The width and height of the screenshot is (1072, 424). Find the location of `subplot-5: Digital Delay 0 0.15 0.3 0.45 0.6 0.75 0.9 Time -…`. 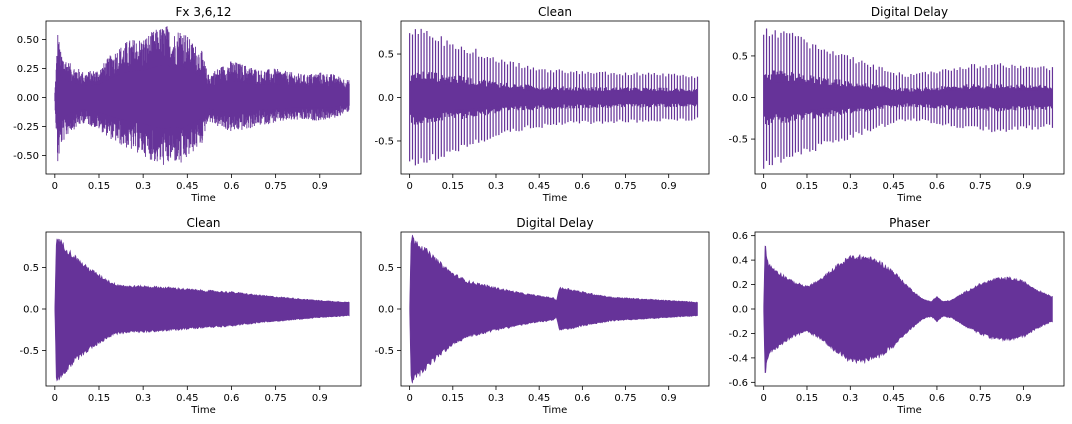

subplot-5: Digital Delay 0 0.15 0.3 0.45 0.6 0.75 0.9 Time -… is located at coordinates (542, 316).